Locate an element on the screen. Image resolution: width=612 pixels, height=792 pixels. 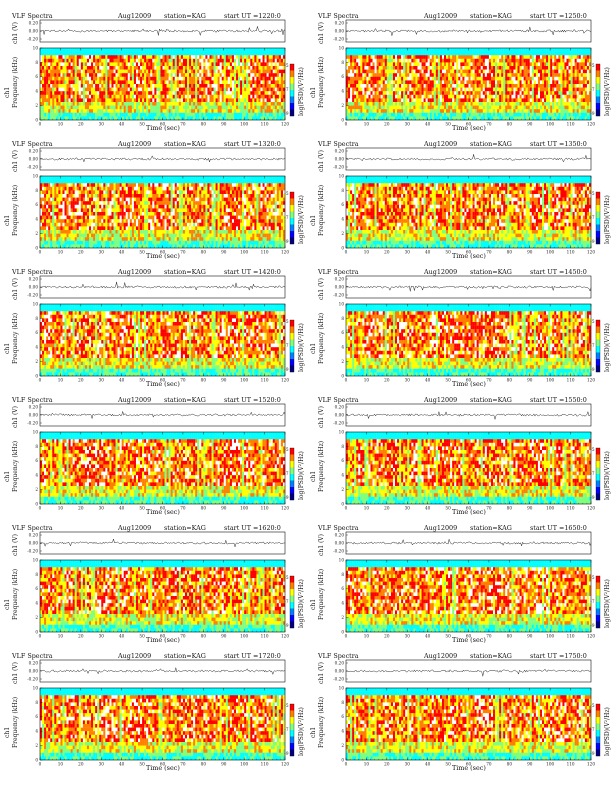
trace-frame is located at coordinates (468, 543).